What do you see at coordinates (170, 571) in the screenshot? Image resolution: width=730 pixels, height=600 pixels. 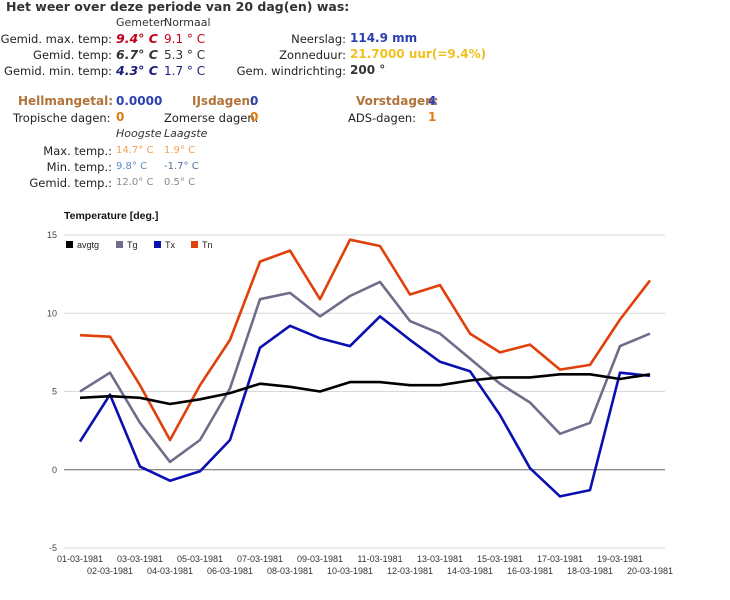 I see `x-tick-label: 04-03-1981` at bounding box center [170, 571].